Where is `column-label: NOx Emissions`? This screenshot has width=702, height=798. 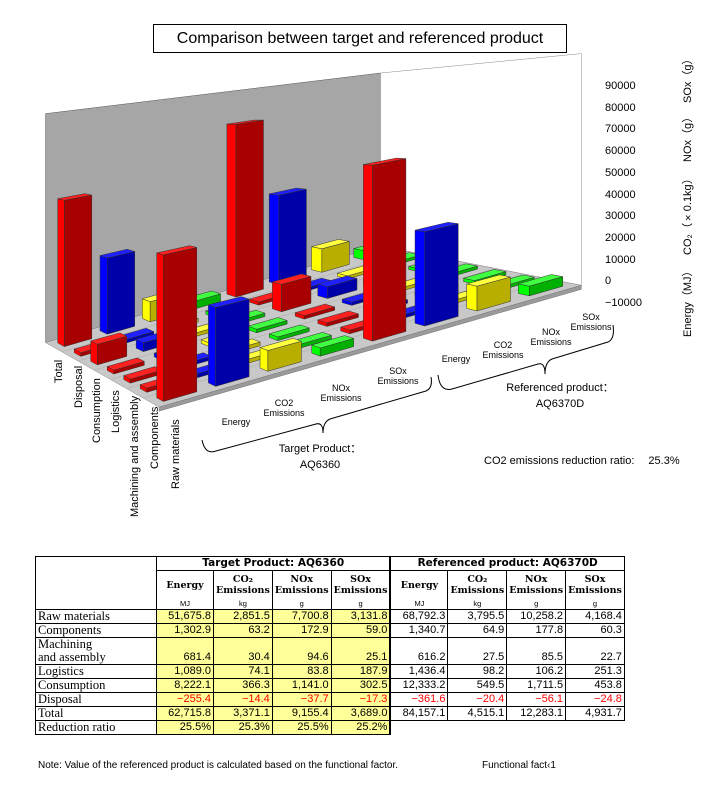
column-label: NOx Emissions is located at coordinates (341, 393).